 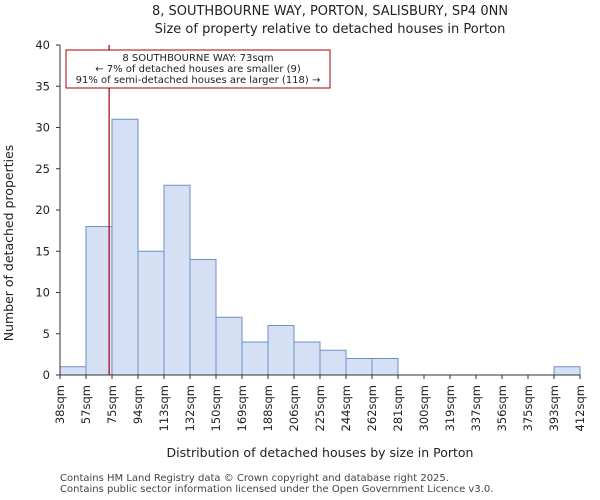 What do you see at coordinates (398, 408) in the screenshot?
I see `x-tick-label: 281sqm` at bounding box center [398, 408].